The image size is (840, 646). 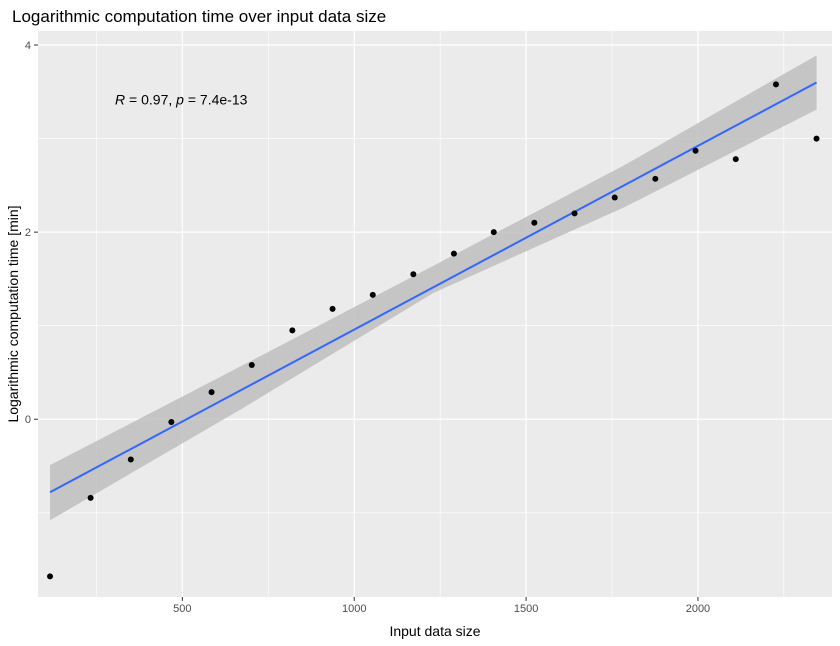 I want to click on y-axis-title: Logarithmic computation time [min], so click(x=13, y=313).